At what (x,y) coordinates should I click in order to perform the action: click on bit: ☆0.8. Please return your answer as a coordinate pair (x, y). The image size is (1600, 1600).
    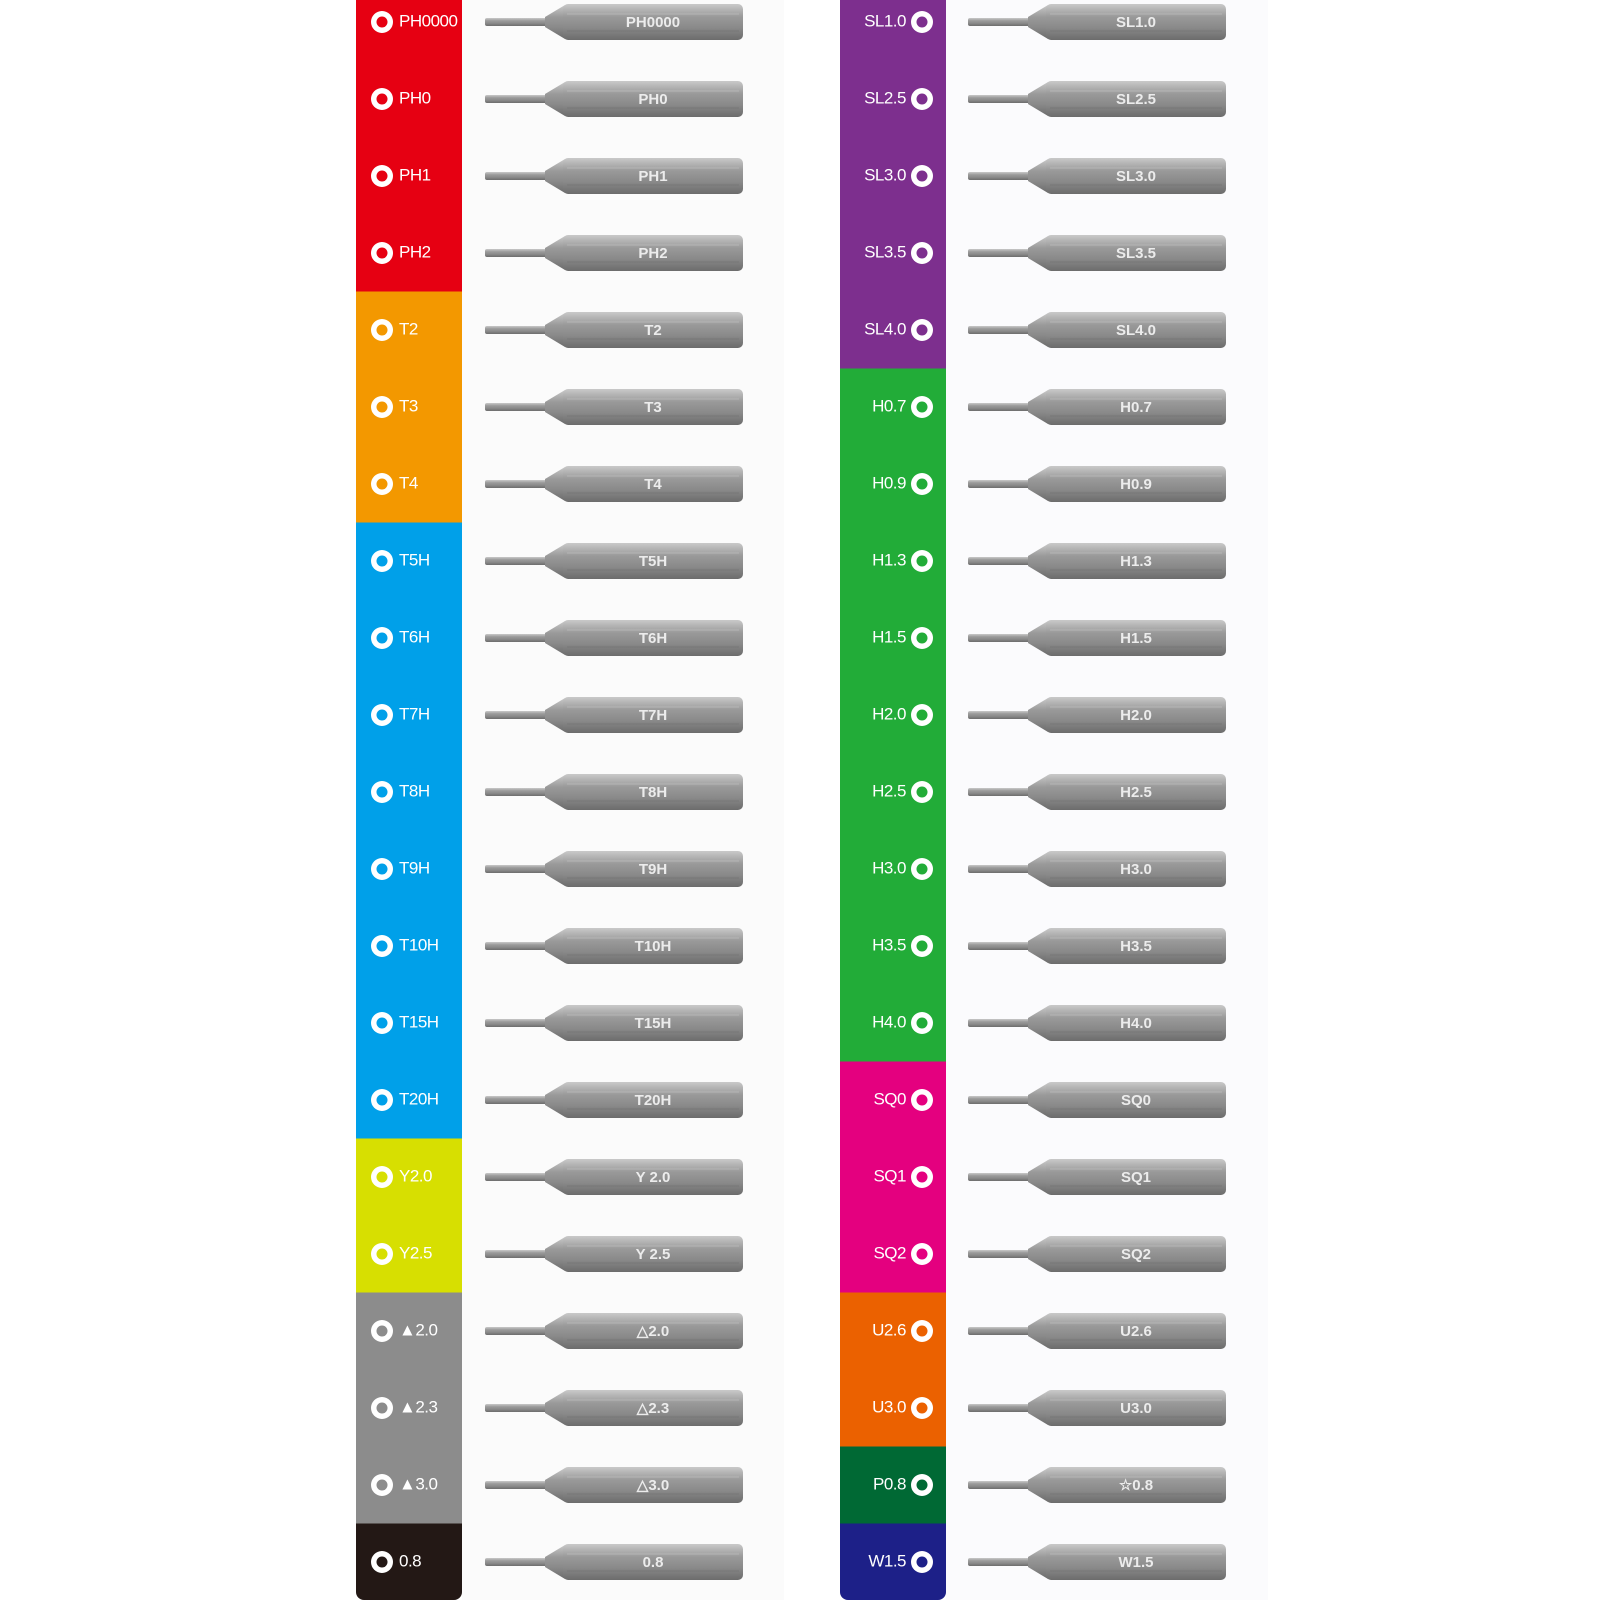
    Looking at the image, I should click on (1097, 1485).